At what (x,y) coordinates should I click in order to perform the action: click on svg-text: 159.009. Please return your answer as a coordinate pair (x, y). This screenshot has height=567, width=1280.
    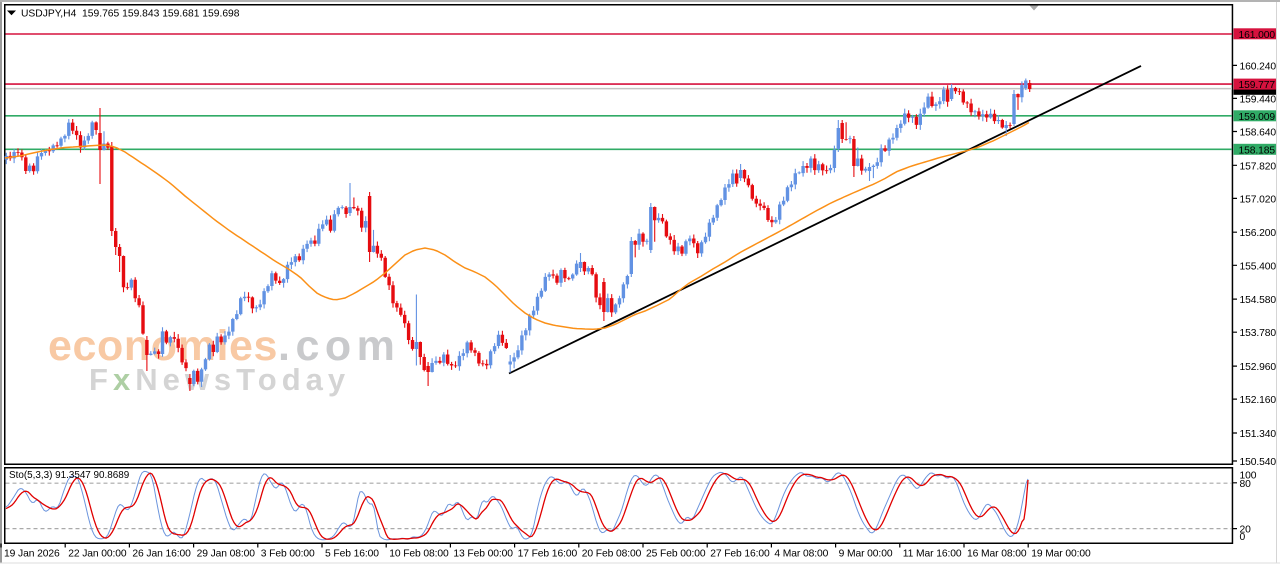
    Looking at the image, I should click on (1257, 117).